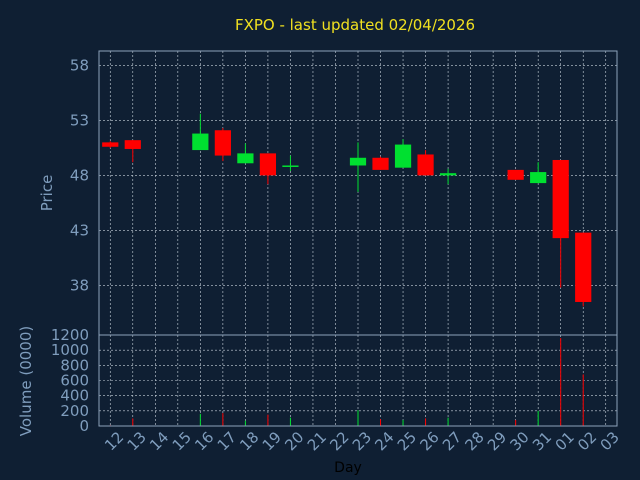  I want to click on price-axis-title: Price, so click(47, 193).